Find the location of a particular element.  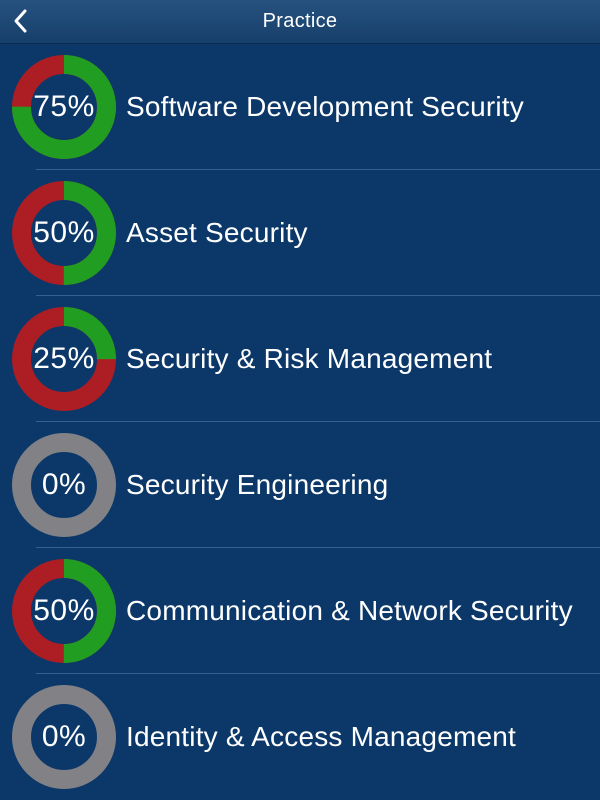

page-title: Practice is located at coordinates (300, 21).